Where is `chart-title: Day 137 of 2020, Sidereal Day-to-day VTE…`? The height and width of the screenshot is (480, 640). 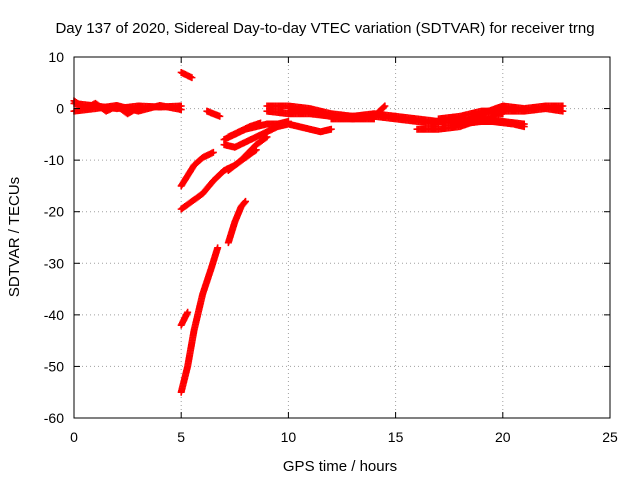 chart-title: Day 137 of 2020, Sidereal Day-to-day VTE… is located at coordinates (324, 28).